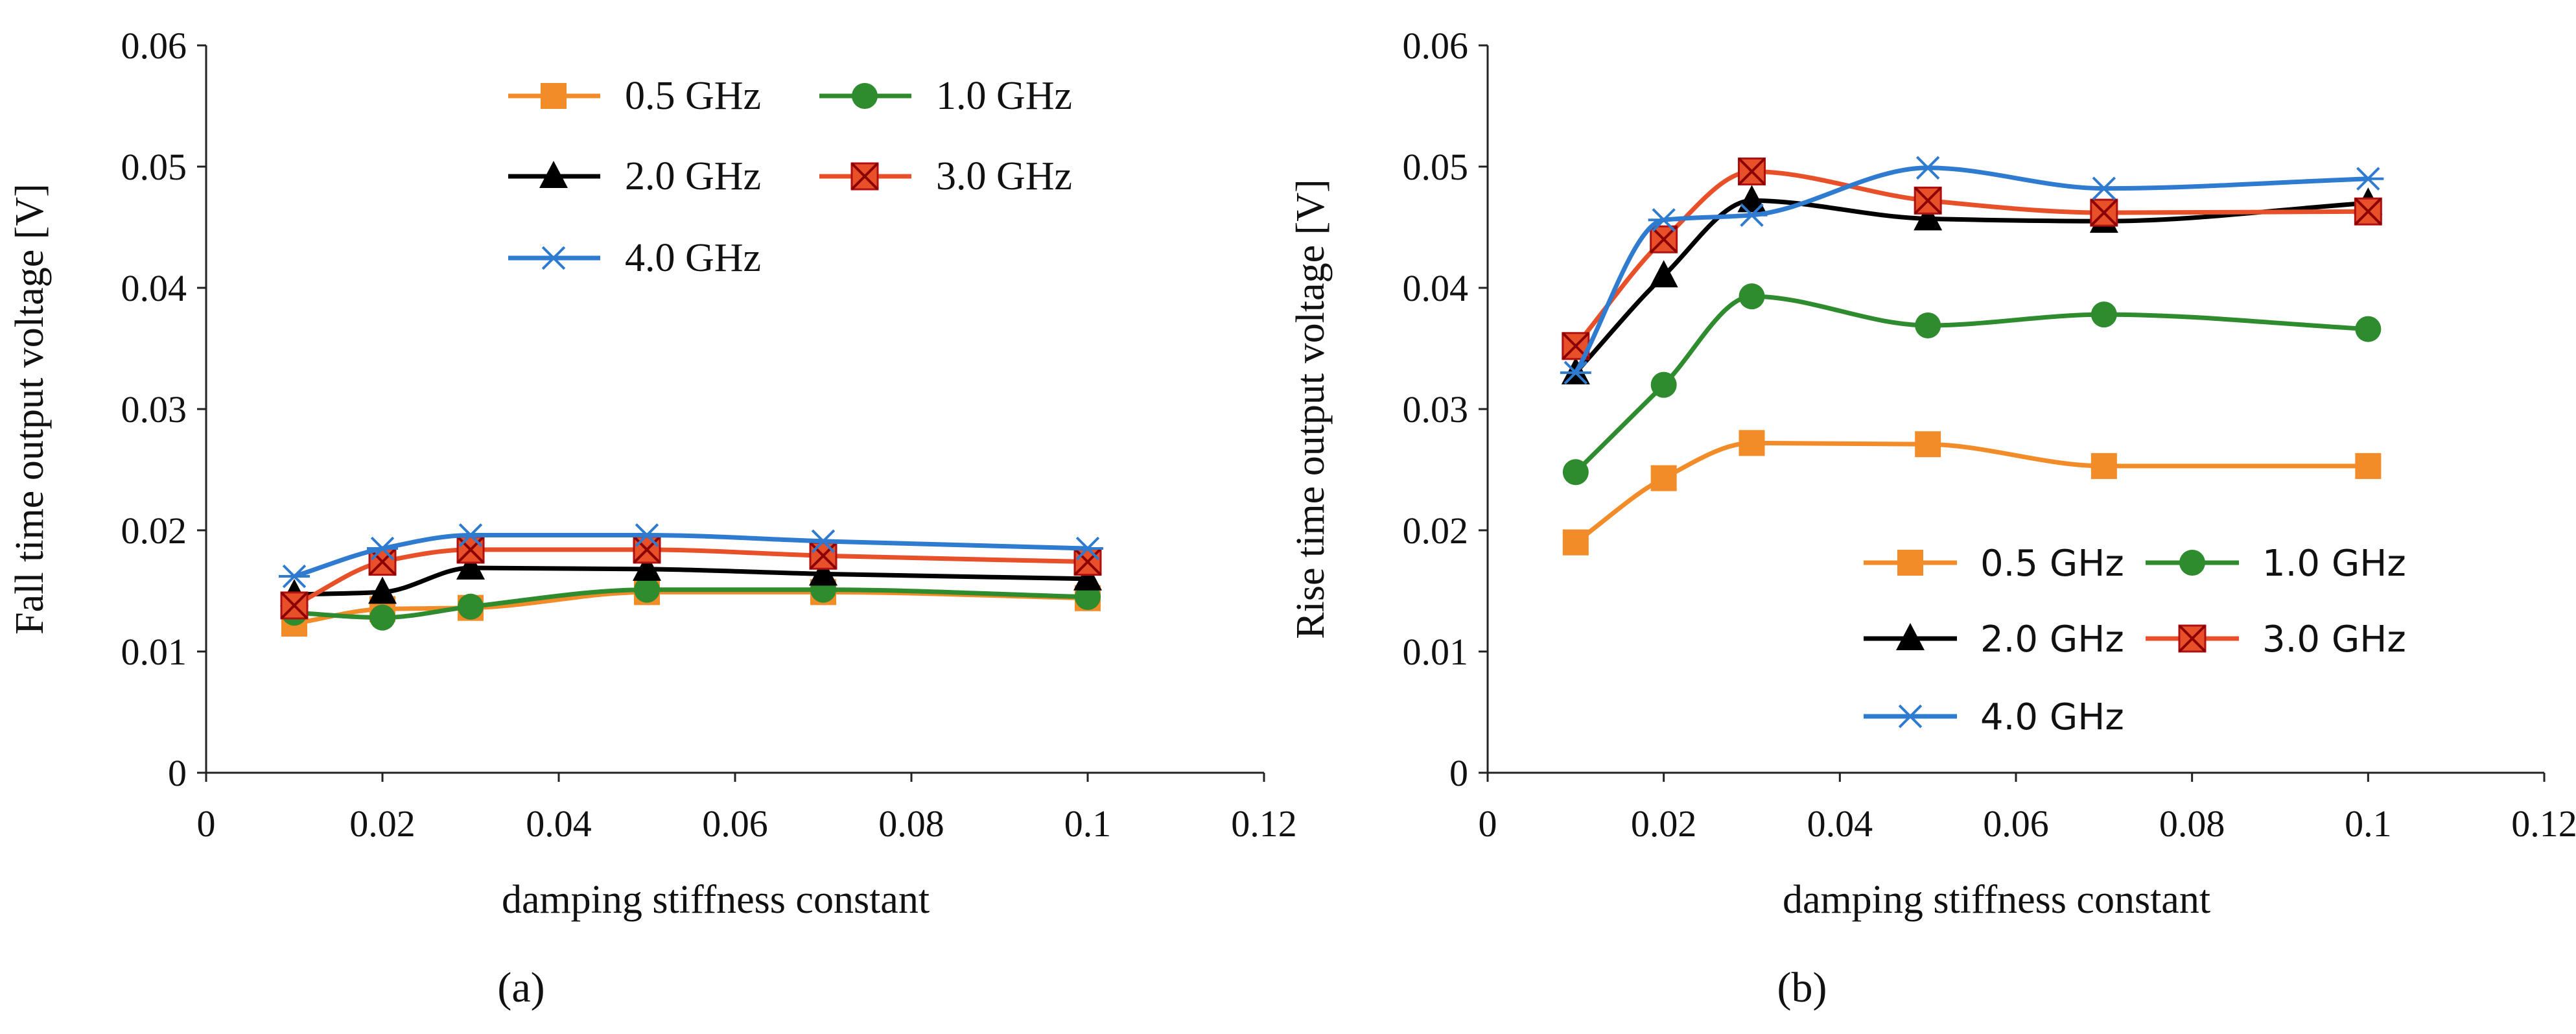 The width and height of the screenshot is (2576, 1034). What do you see at coordinates (154, 409) in the screenshot?
I see `y-tick-label: 0.03` at bounding box center [154, 409].